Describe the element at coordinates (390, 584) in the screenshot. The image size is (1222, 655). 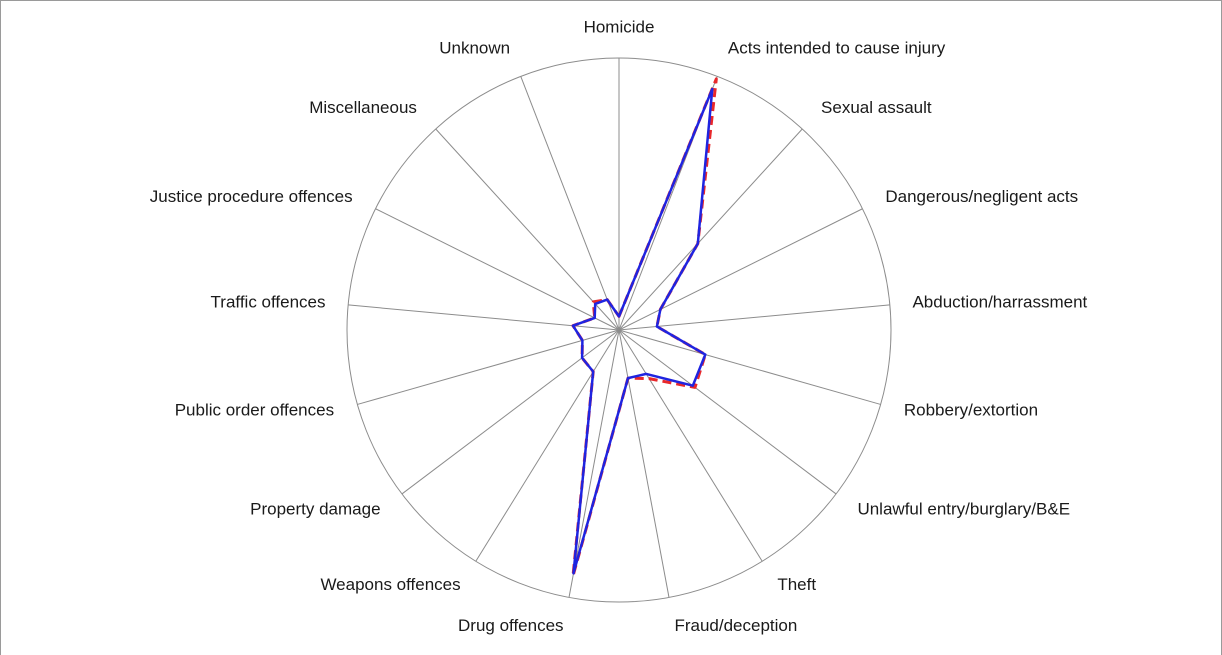
I see `category-label: Weapons offences` at that location.